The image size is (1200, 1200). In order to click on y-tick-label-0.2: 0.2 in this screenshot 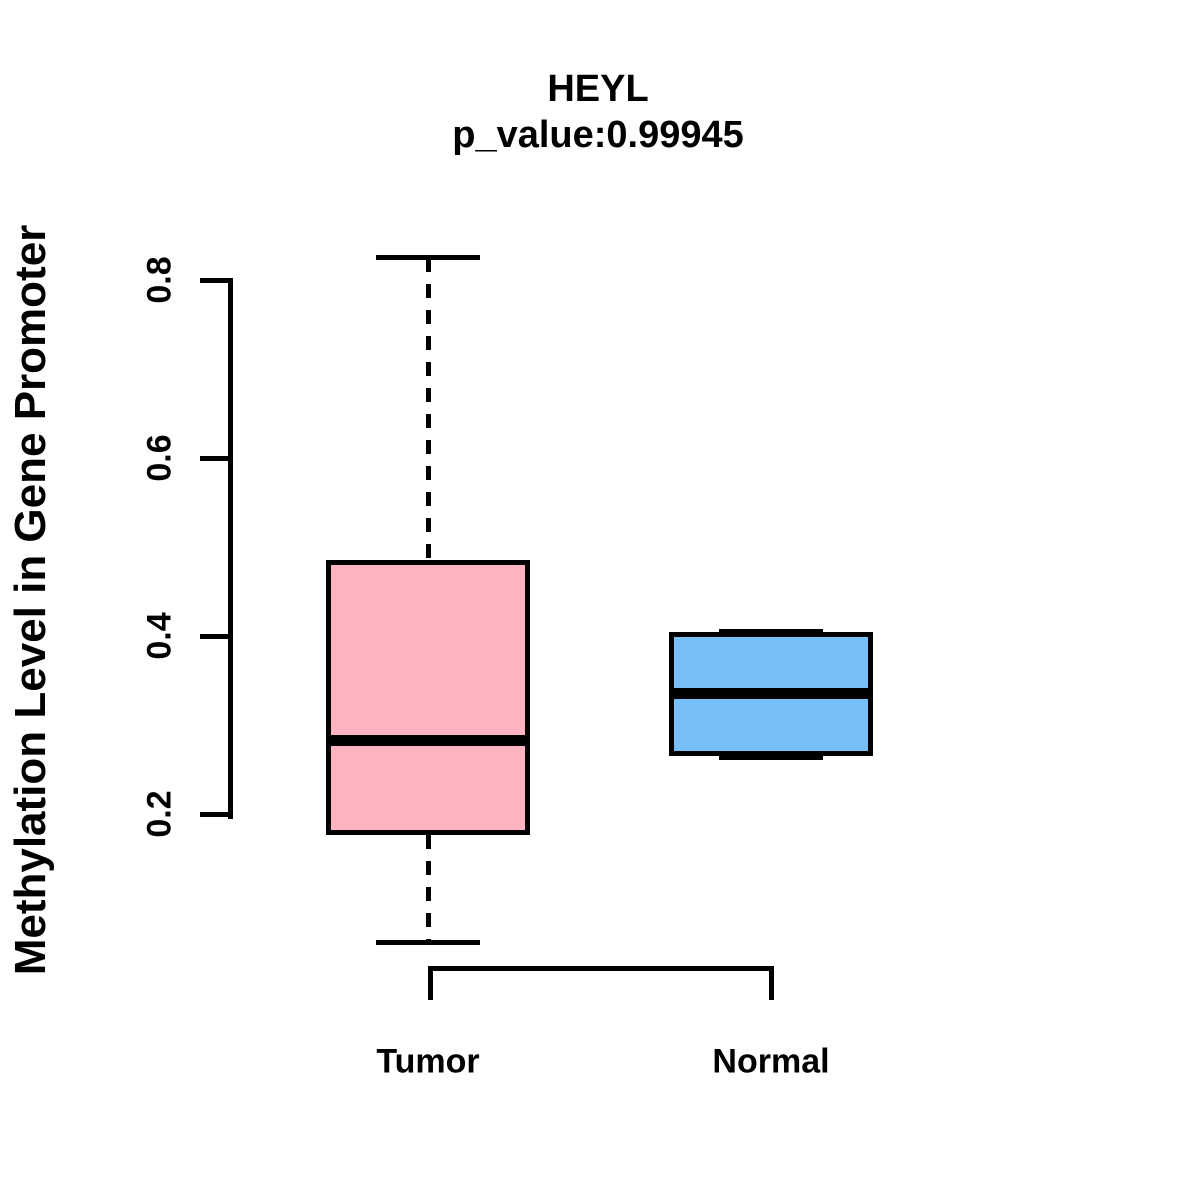, I will do `click(159, 814)`.